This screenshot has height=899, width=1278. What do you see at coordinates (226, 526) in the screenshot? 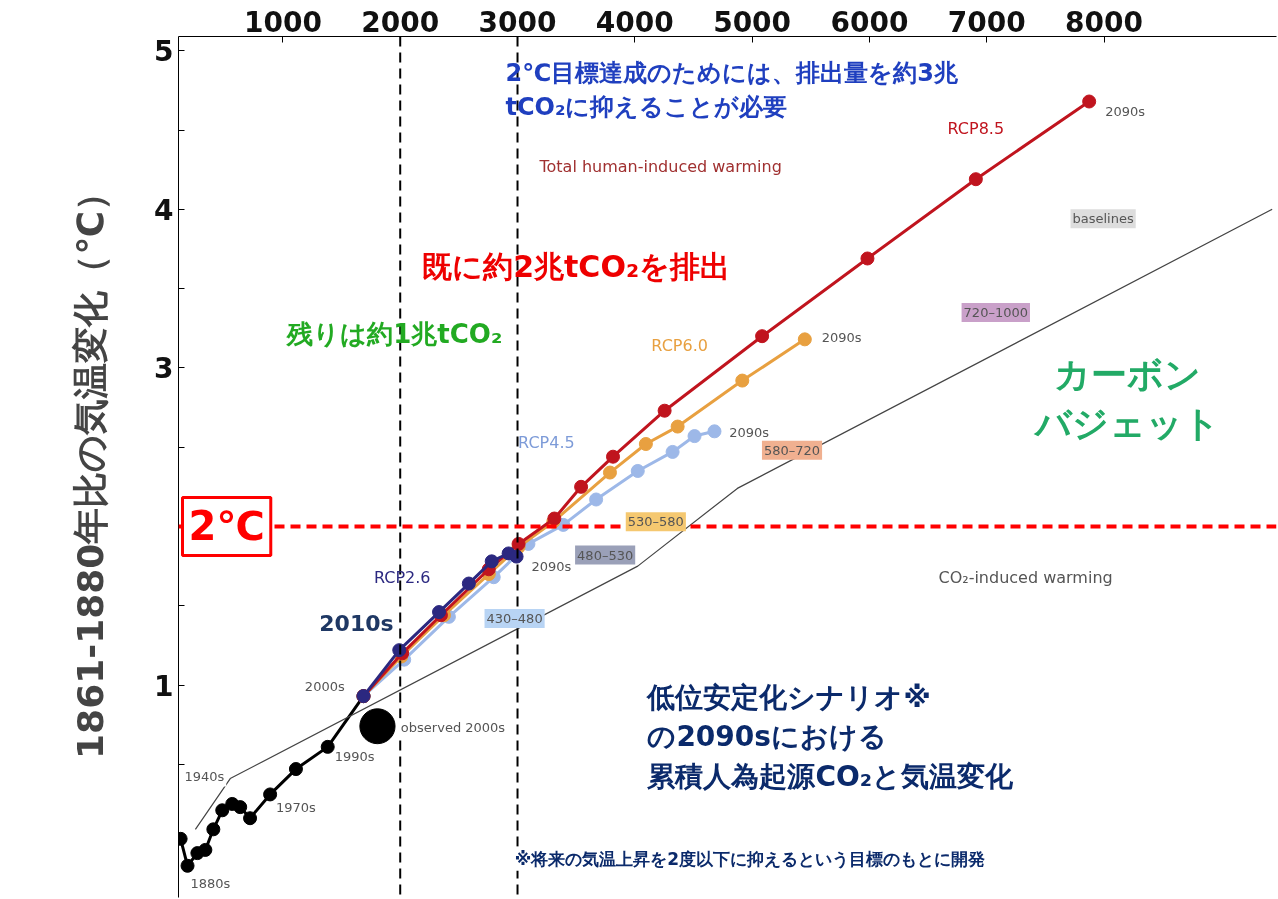
I see `ref-line-label: 2℃` at bounding box center [226, 526].